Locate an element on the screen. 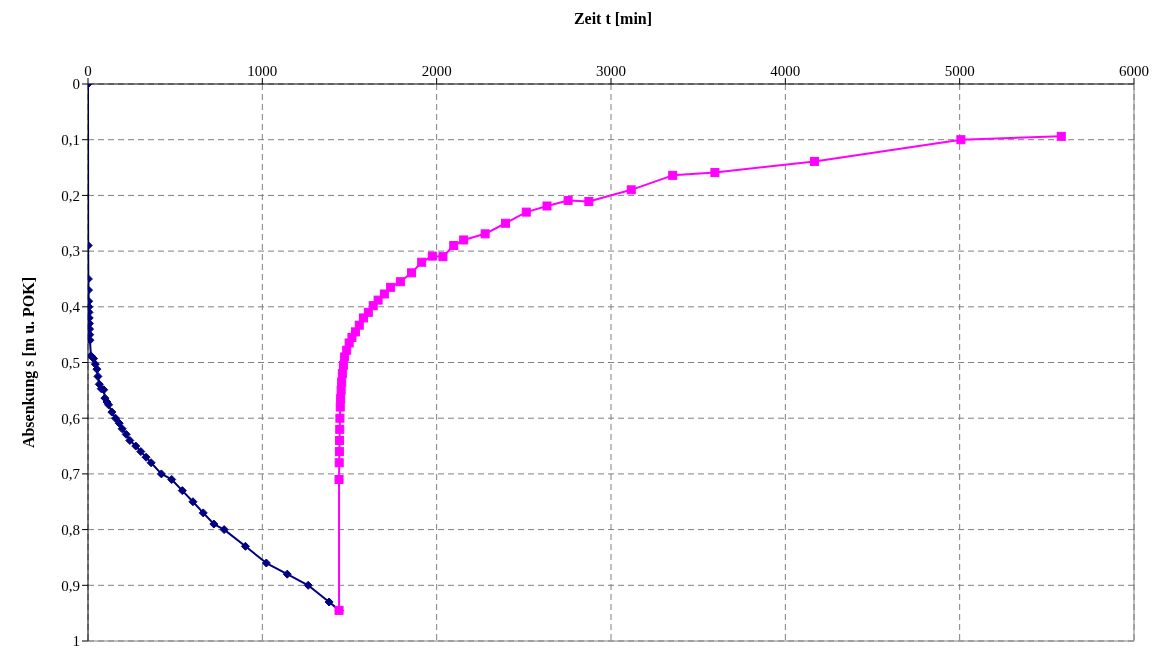  y-tick-label: 0,2 is located at coordinates (70, 195).